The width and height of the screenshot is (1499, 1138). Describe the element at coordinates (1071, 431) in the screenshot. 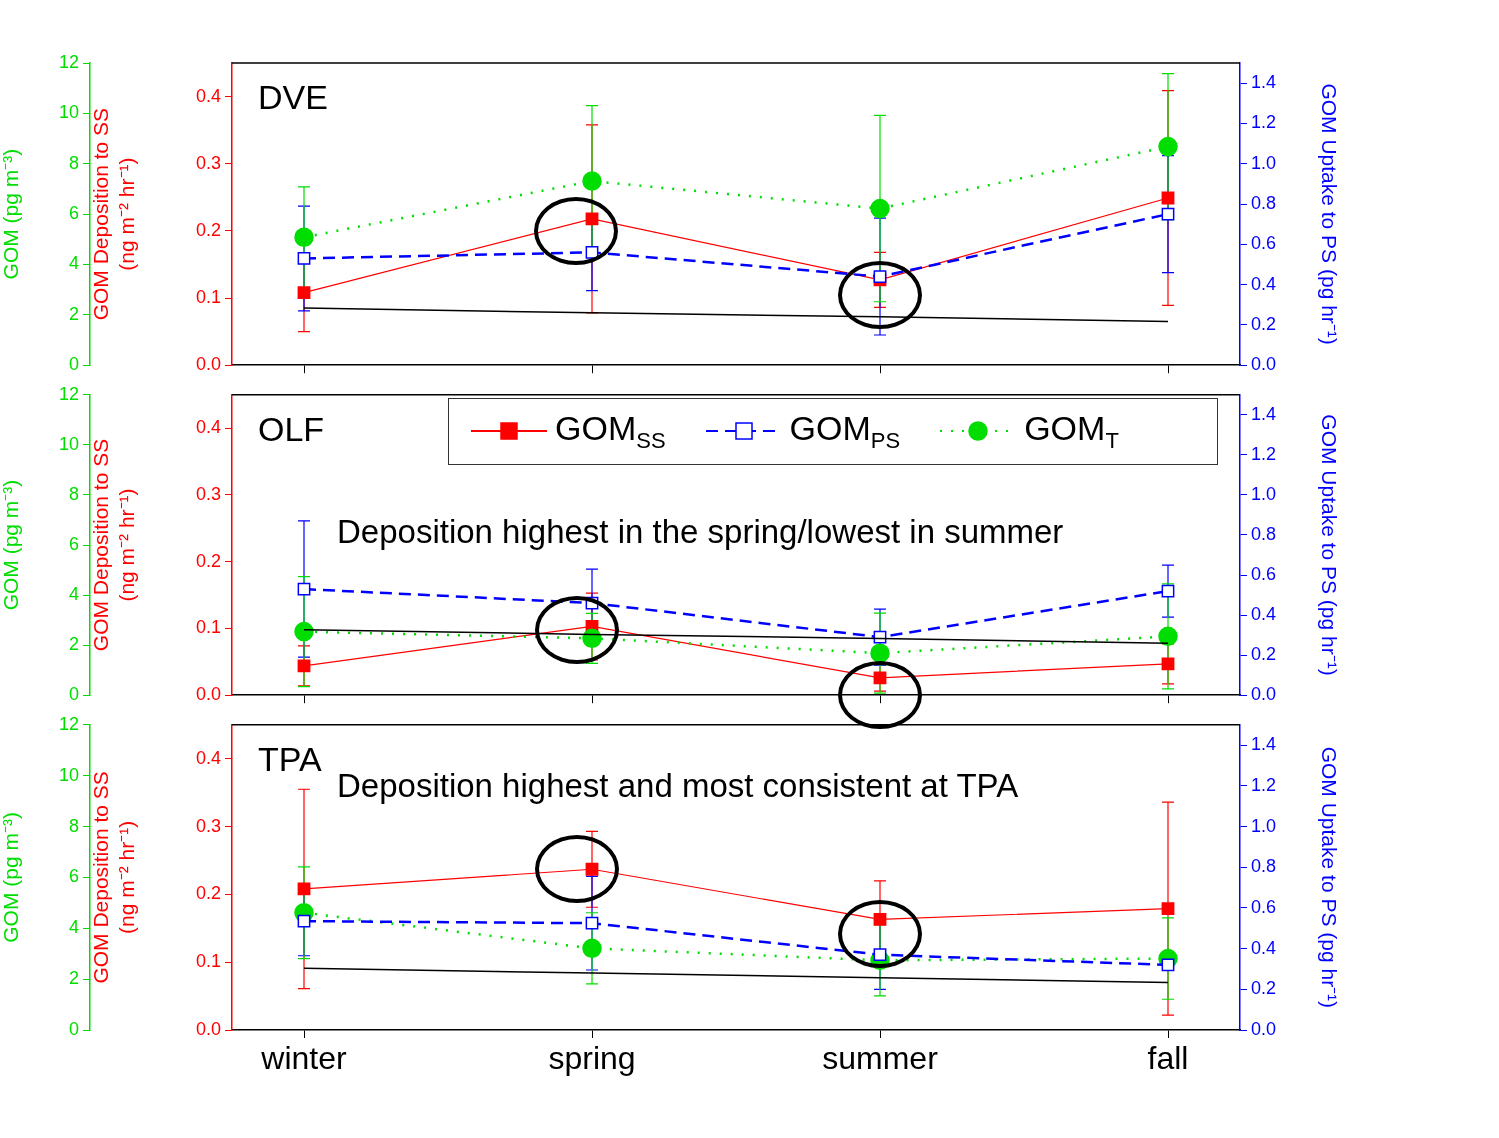

I see `legend-label: GOM$_{T}$` at that location.